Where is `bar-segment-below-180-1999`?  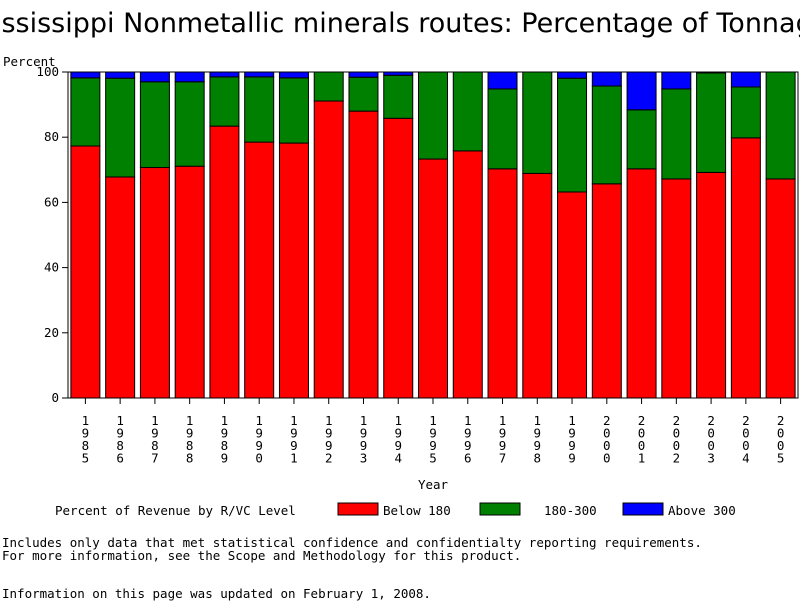 bar-segment-below-180-1999 is located at coordinates (572, 295).